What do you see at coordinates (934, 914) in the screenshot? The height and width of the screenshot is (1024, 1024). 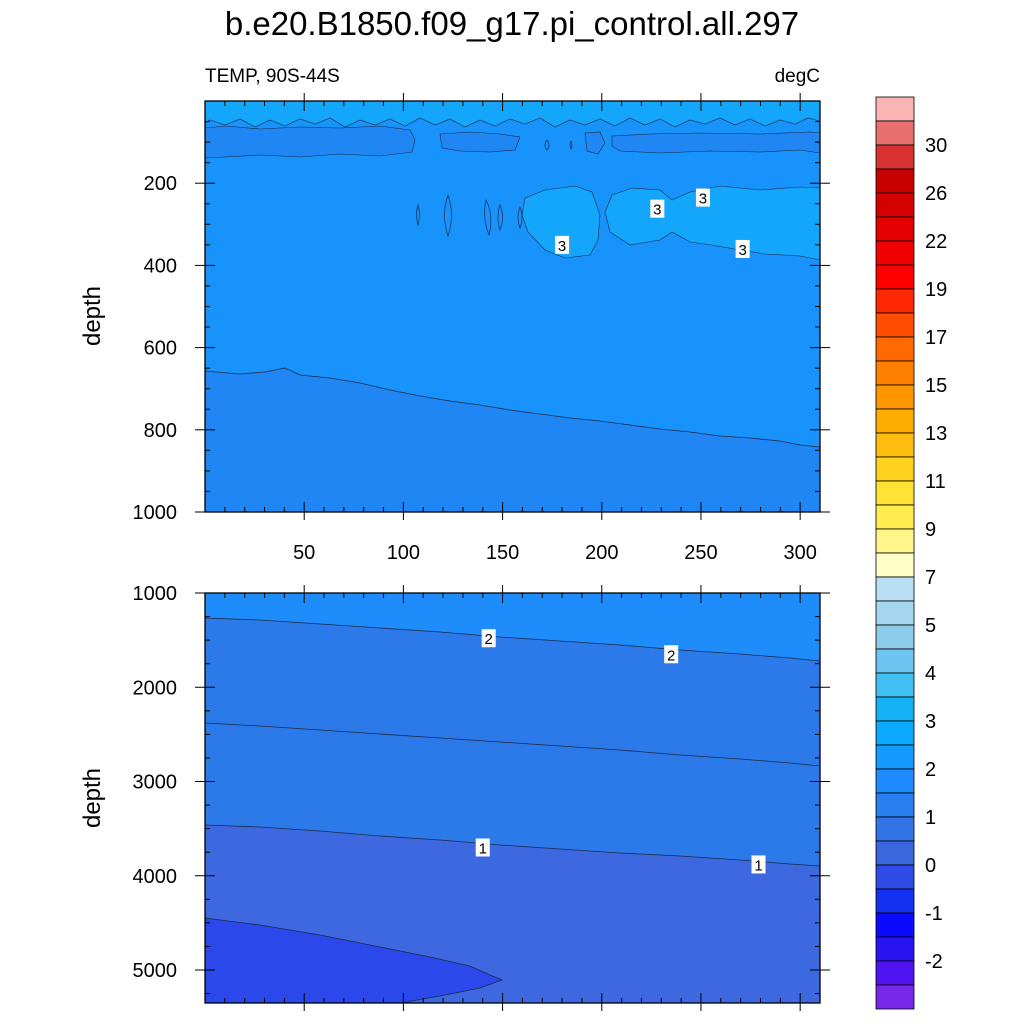 I see `colorbar-label: -1` at bounding box center [934, 914].